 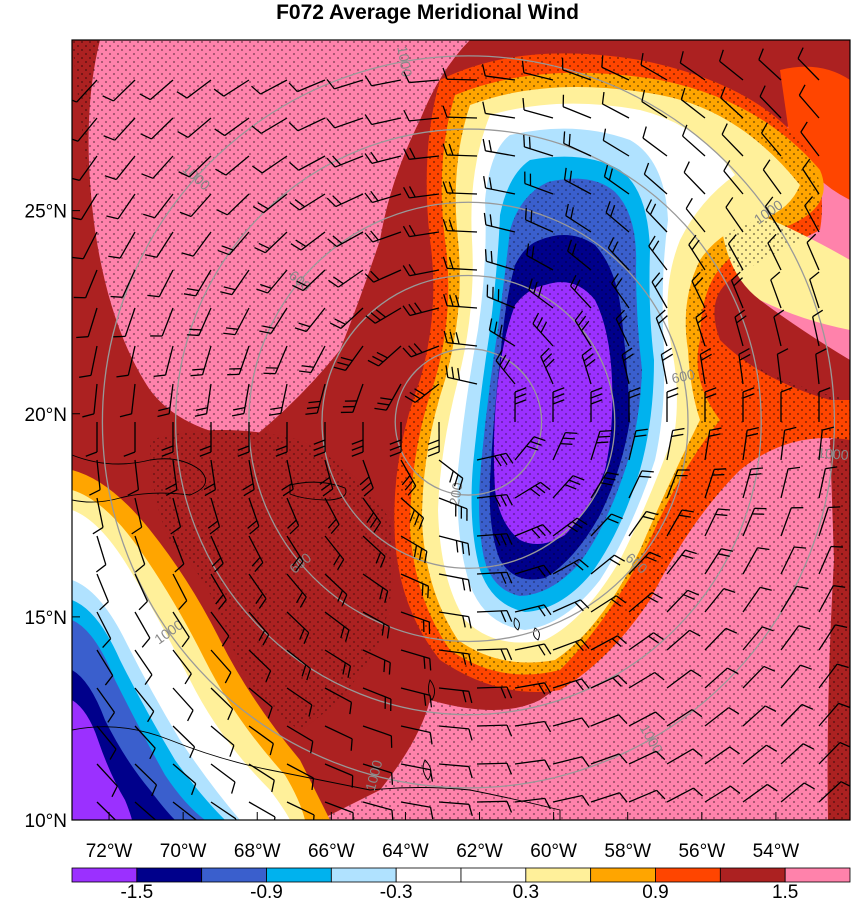 I want to click on lon-label: 58°W, so click(x=627, y=851).